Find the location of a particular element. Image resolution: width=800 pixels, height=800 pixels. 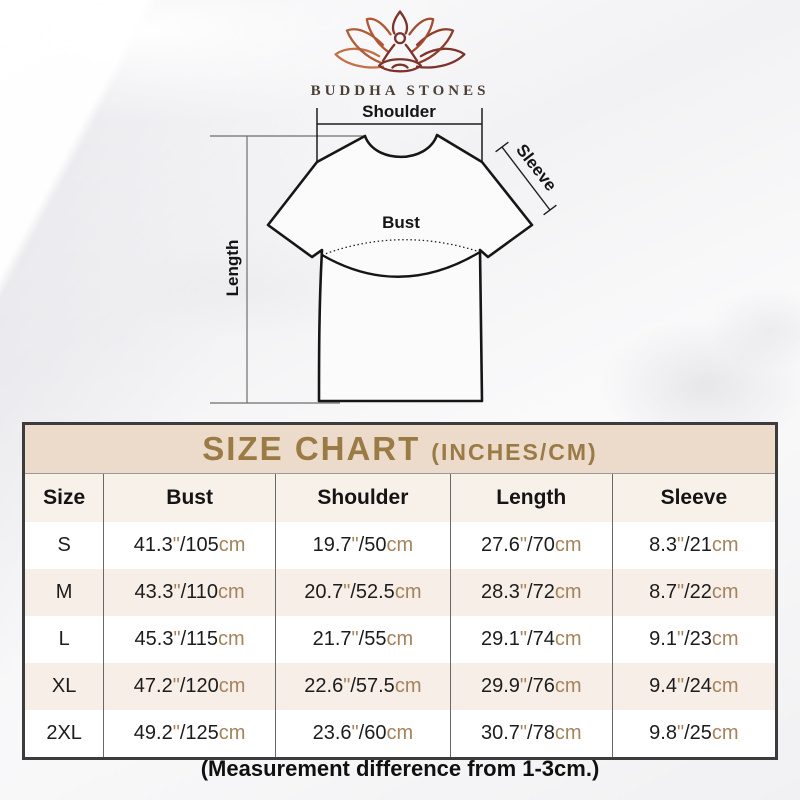

bust-label: Bust is located at coordinates (401, 222).